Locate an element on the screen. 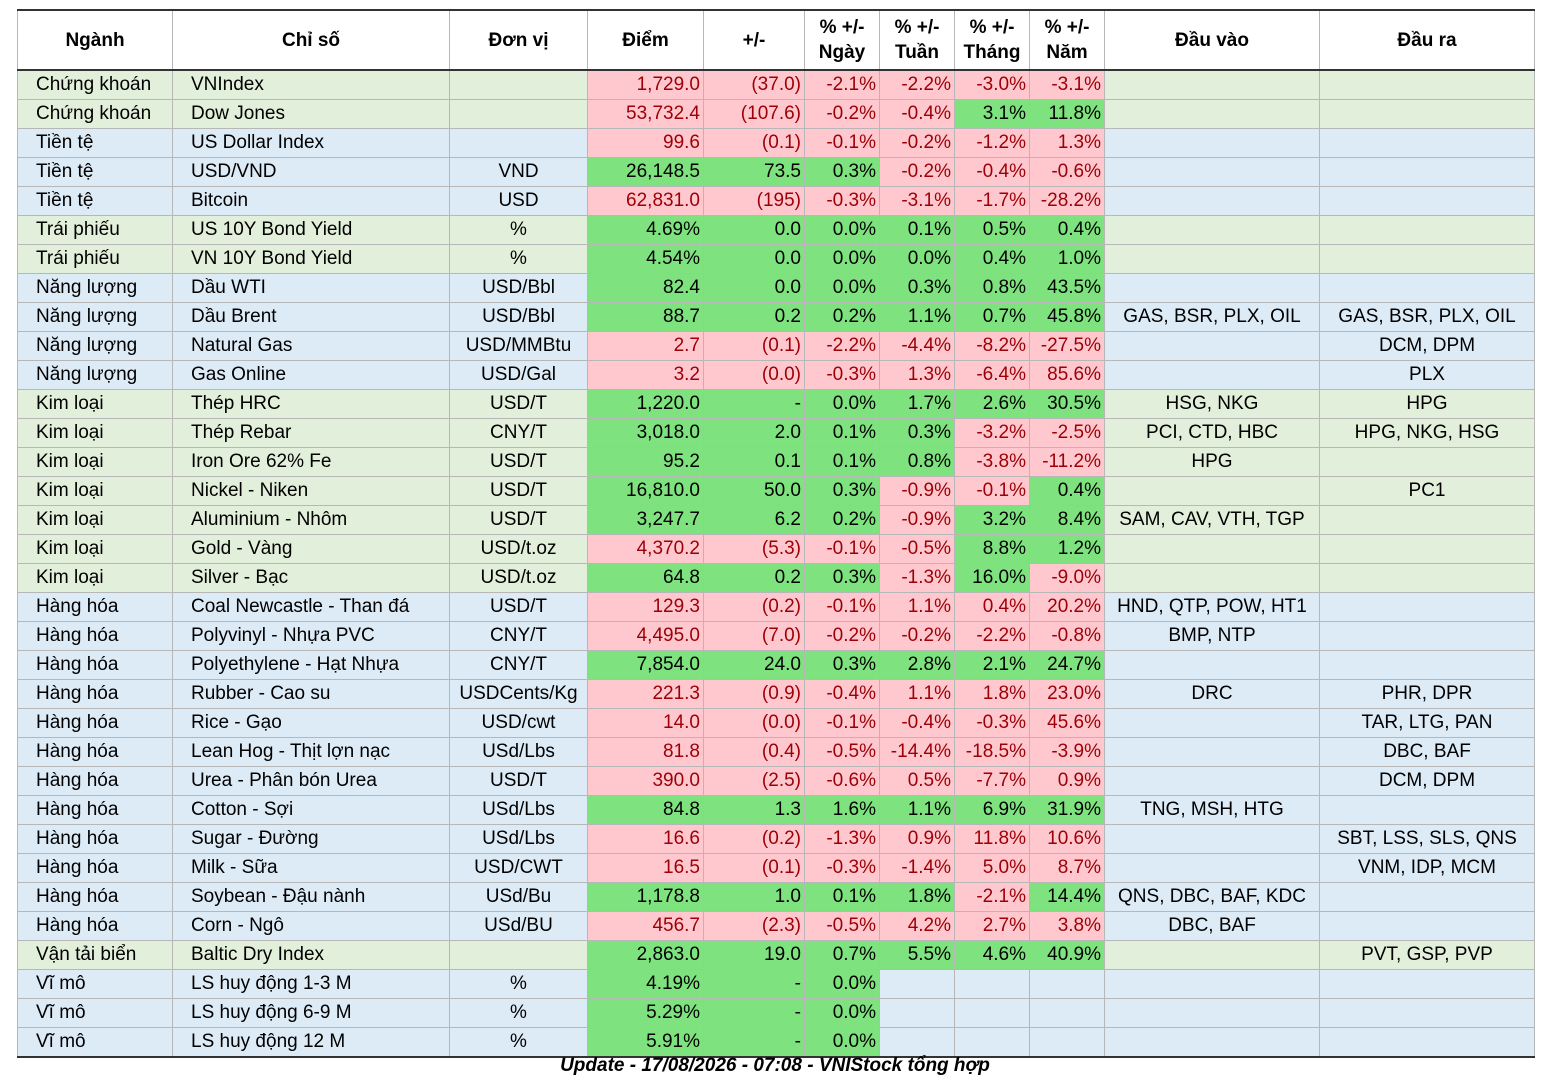  cell-output-stocks: PLX is located at coordinates (1427, 375).